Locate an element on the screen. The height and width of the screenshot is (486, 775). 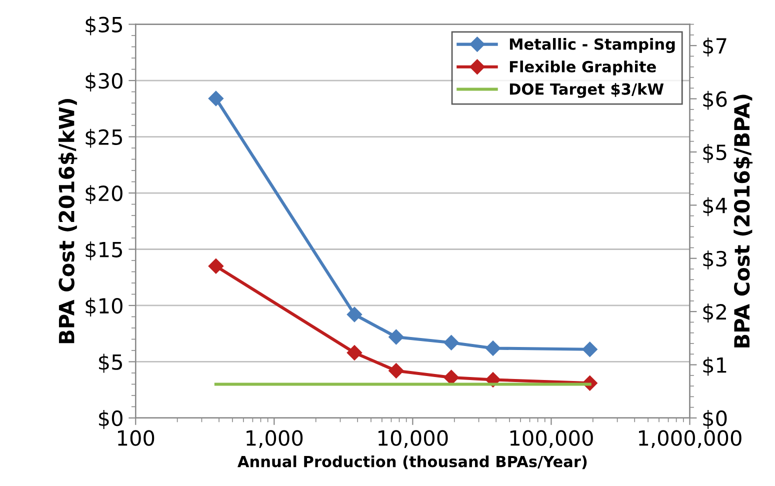
legend-label: Flexible Graphite is located at coordinates (583, 68).